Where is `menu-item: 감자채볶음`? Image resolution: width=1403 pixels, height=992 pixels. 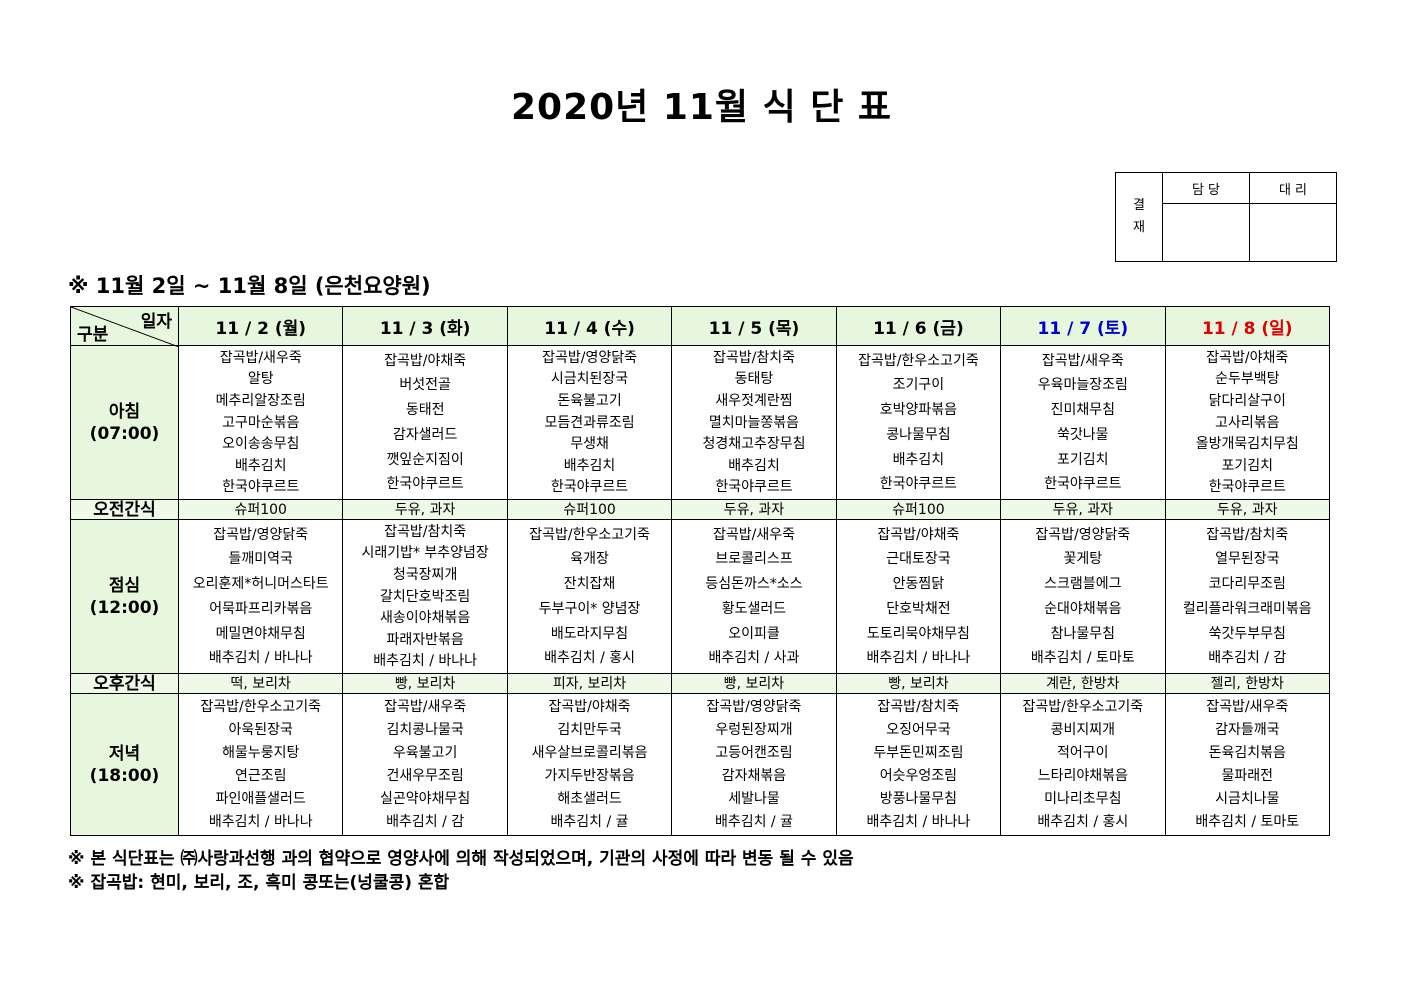 menu-item: 감자채볶음 is located at coordinates (754, 776).